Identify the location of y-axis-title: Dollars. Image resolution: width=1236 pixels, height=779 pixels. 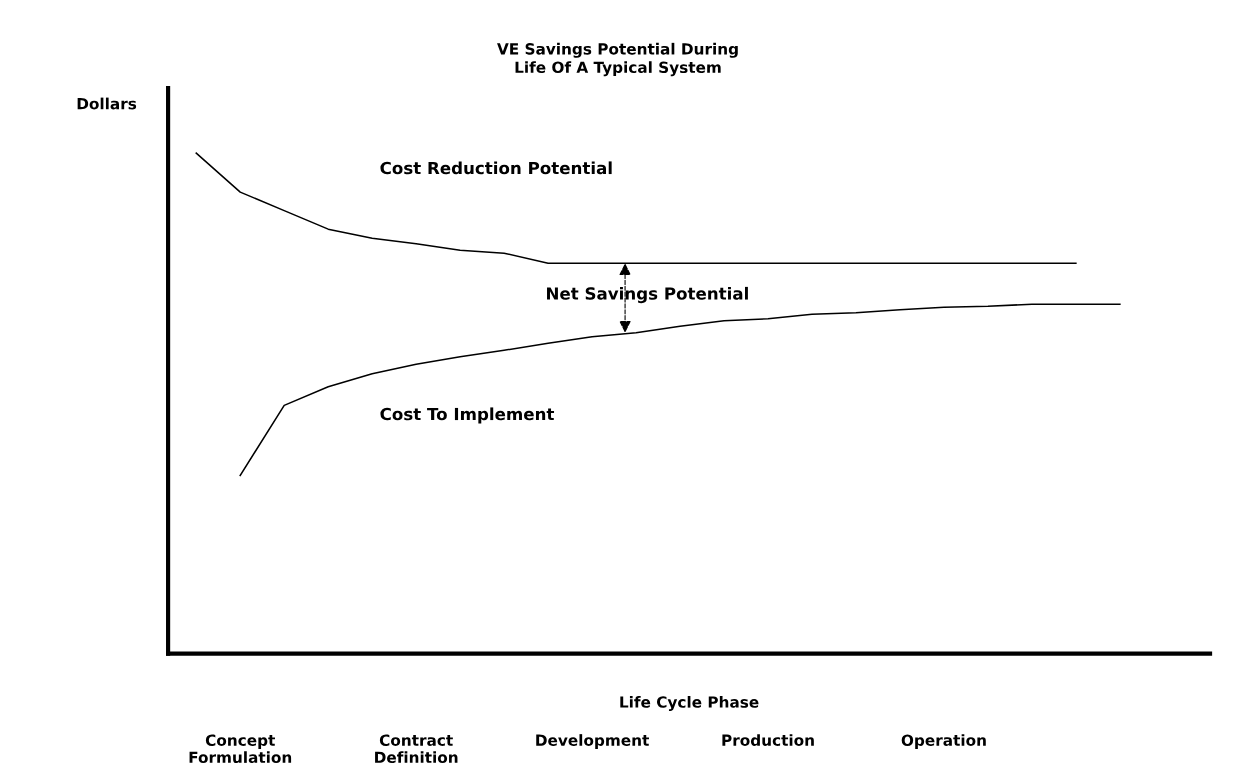
(107, 103).